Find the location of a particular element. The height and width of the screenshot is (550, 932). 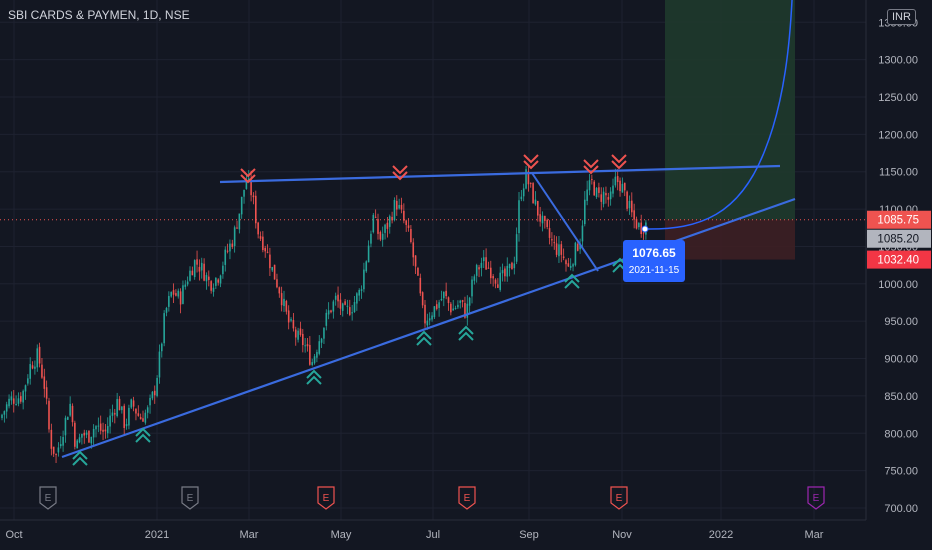

stop-price-label-bg is located at coordinates (899, 259).